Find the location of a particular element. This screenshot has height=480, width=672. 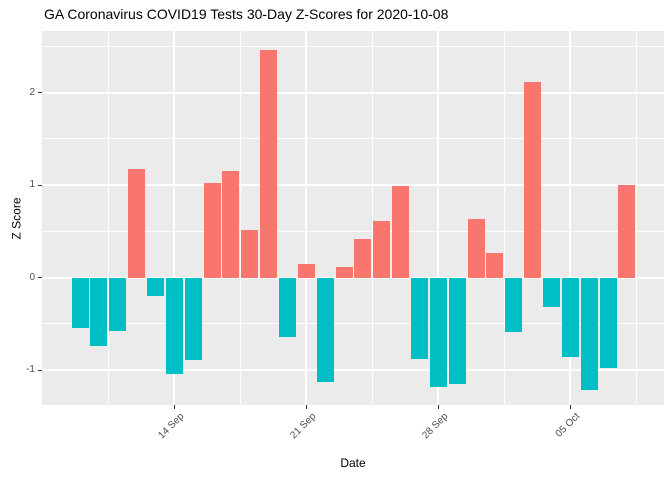

y-tick-label: 1 is located at coordinates (32, 185).